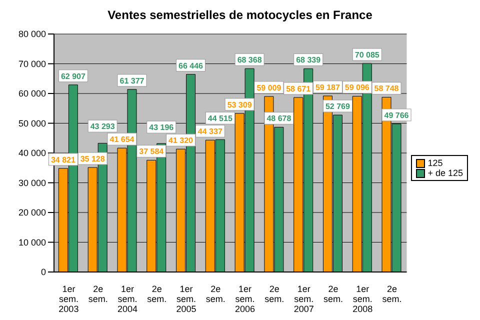 The height and width of the screenshot is (320, 480). I want to click on y-tick-label: 20 000, so click(32, 213).